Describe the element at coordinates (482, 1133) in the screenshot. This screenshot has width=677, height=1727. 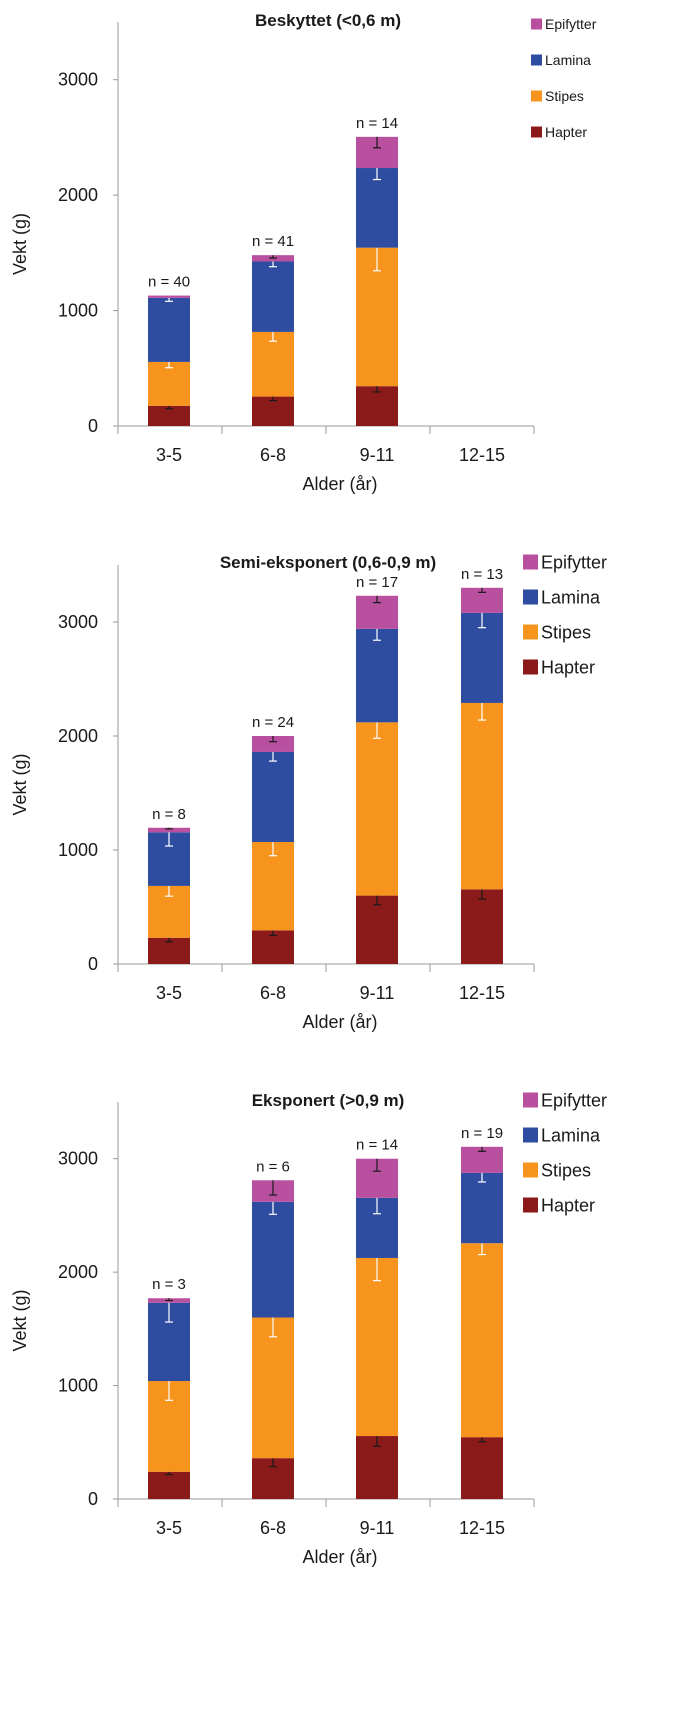
I see `n-label: n = 19` at that location.